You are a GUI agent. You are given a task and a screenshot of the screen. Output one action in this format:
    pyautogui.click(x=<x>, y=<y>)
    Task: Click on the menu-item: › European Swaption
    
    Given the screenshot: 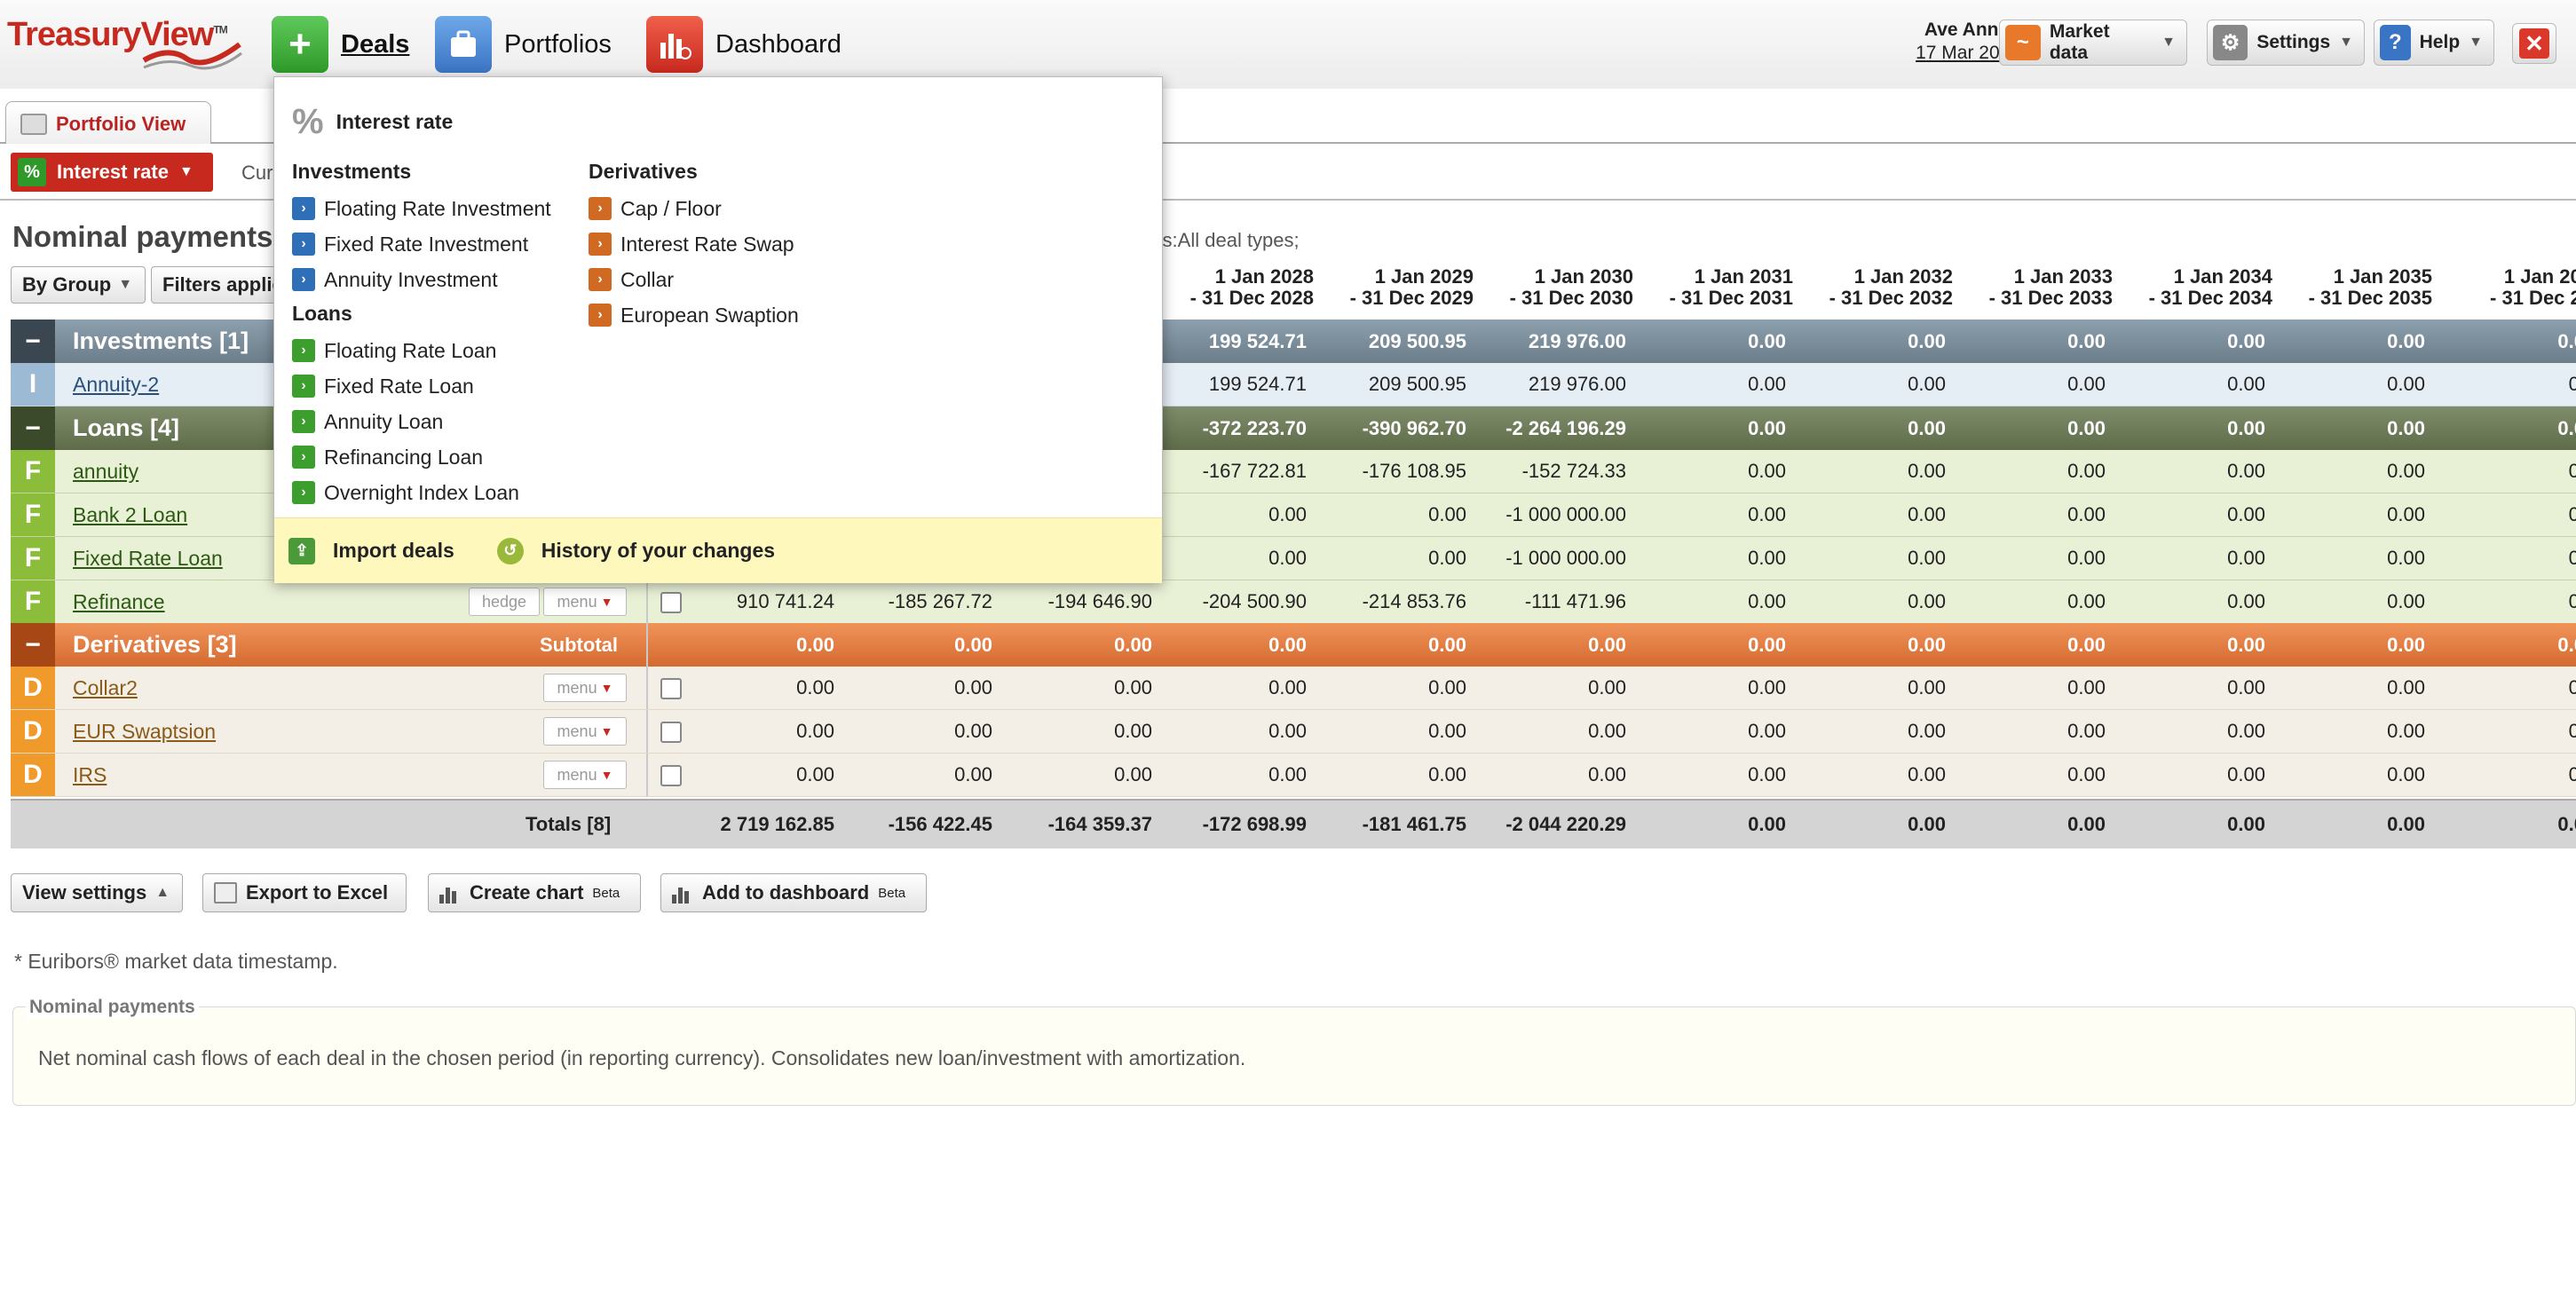 What is the action you would take?
    pyautogui.click(x=694, y=315)
    